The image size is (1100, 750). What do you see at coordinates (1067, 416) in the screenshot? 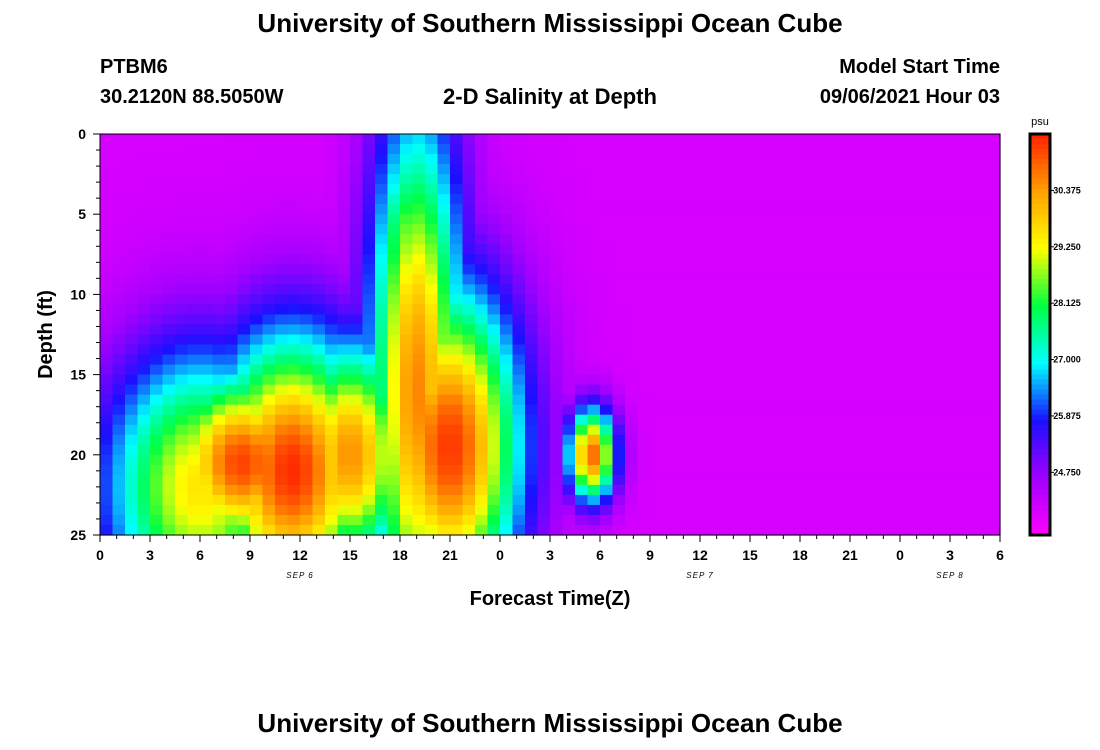
I see `colorbar-tick-label: 25.875` at bounding box center [1067, 416].